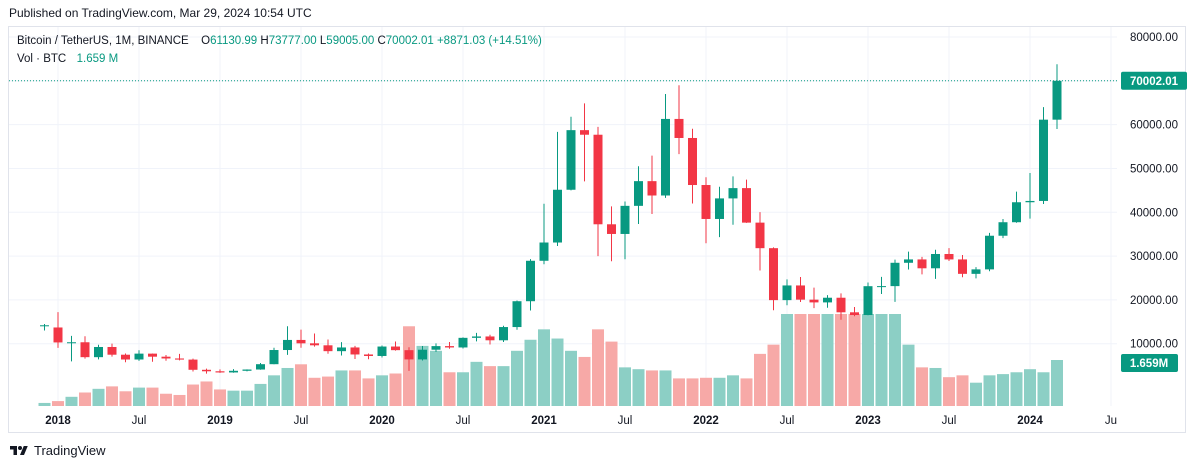 Image resolution: width=1200 pixels, height=469 pixels. Describe the element at coordinates (220, 421) in the screenshot. I see `x-tick-label: 2019` at that location.